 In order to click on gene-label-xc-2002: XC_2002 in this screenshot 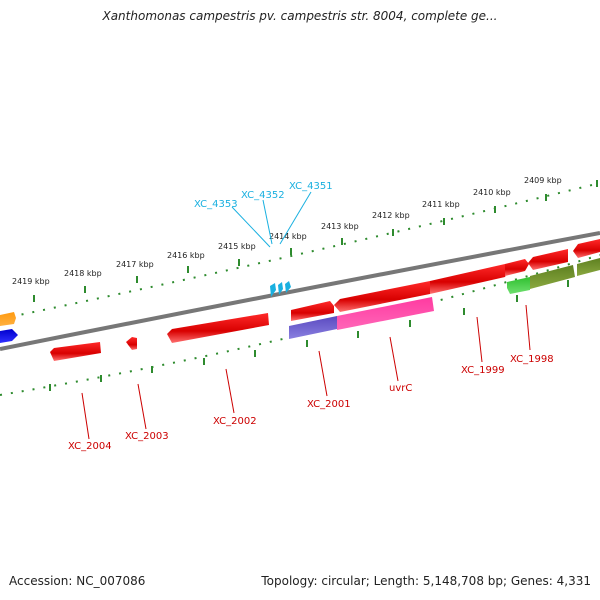, I will do `click(235, 421)`.